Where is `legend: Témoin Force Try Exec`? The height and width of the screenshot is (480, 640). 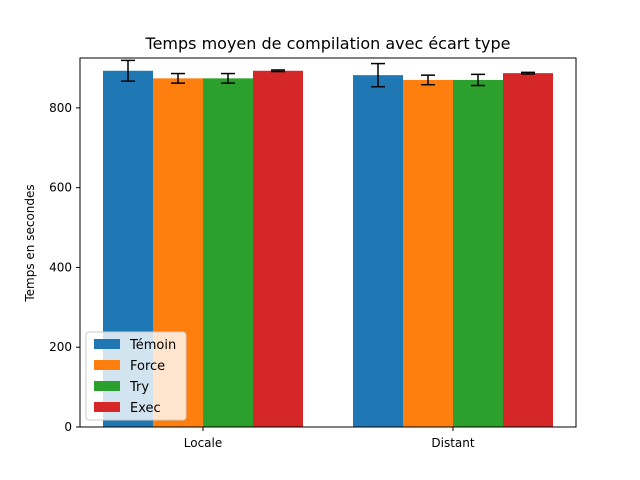
legend: Témoin Force Try Exec is located at coordinates (136, 376).